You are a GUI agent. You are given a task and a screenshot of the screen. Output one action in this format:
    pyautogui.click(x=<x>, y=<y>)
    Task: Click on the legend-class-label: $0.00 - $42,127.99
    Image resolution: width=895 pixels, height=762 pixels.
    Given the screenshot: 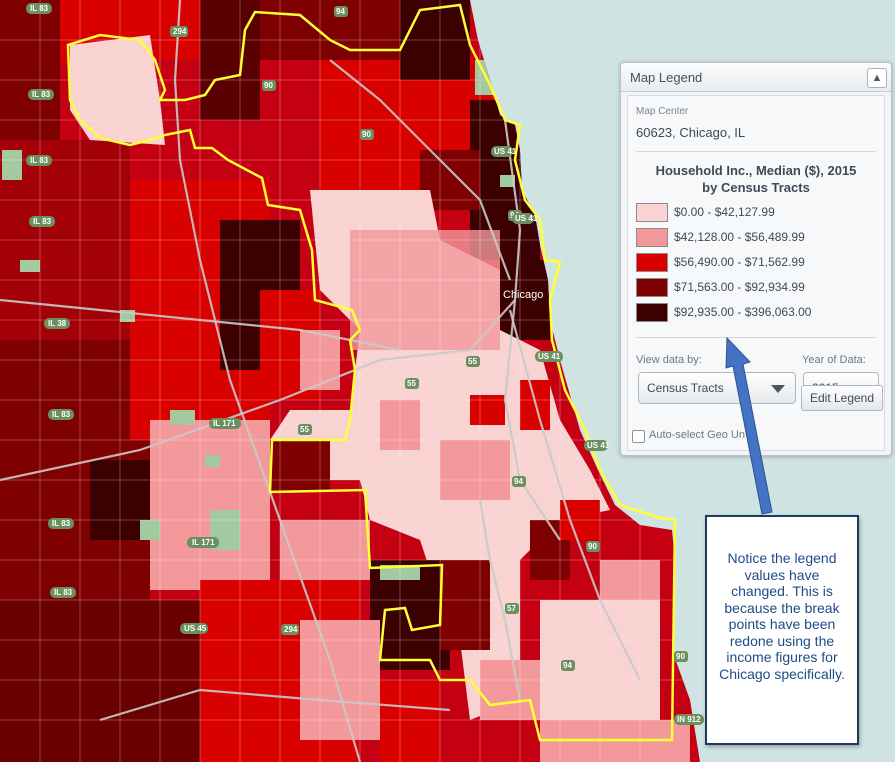 What is the action you would take?
    pyautogui.click(x=724, y=212)
    